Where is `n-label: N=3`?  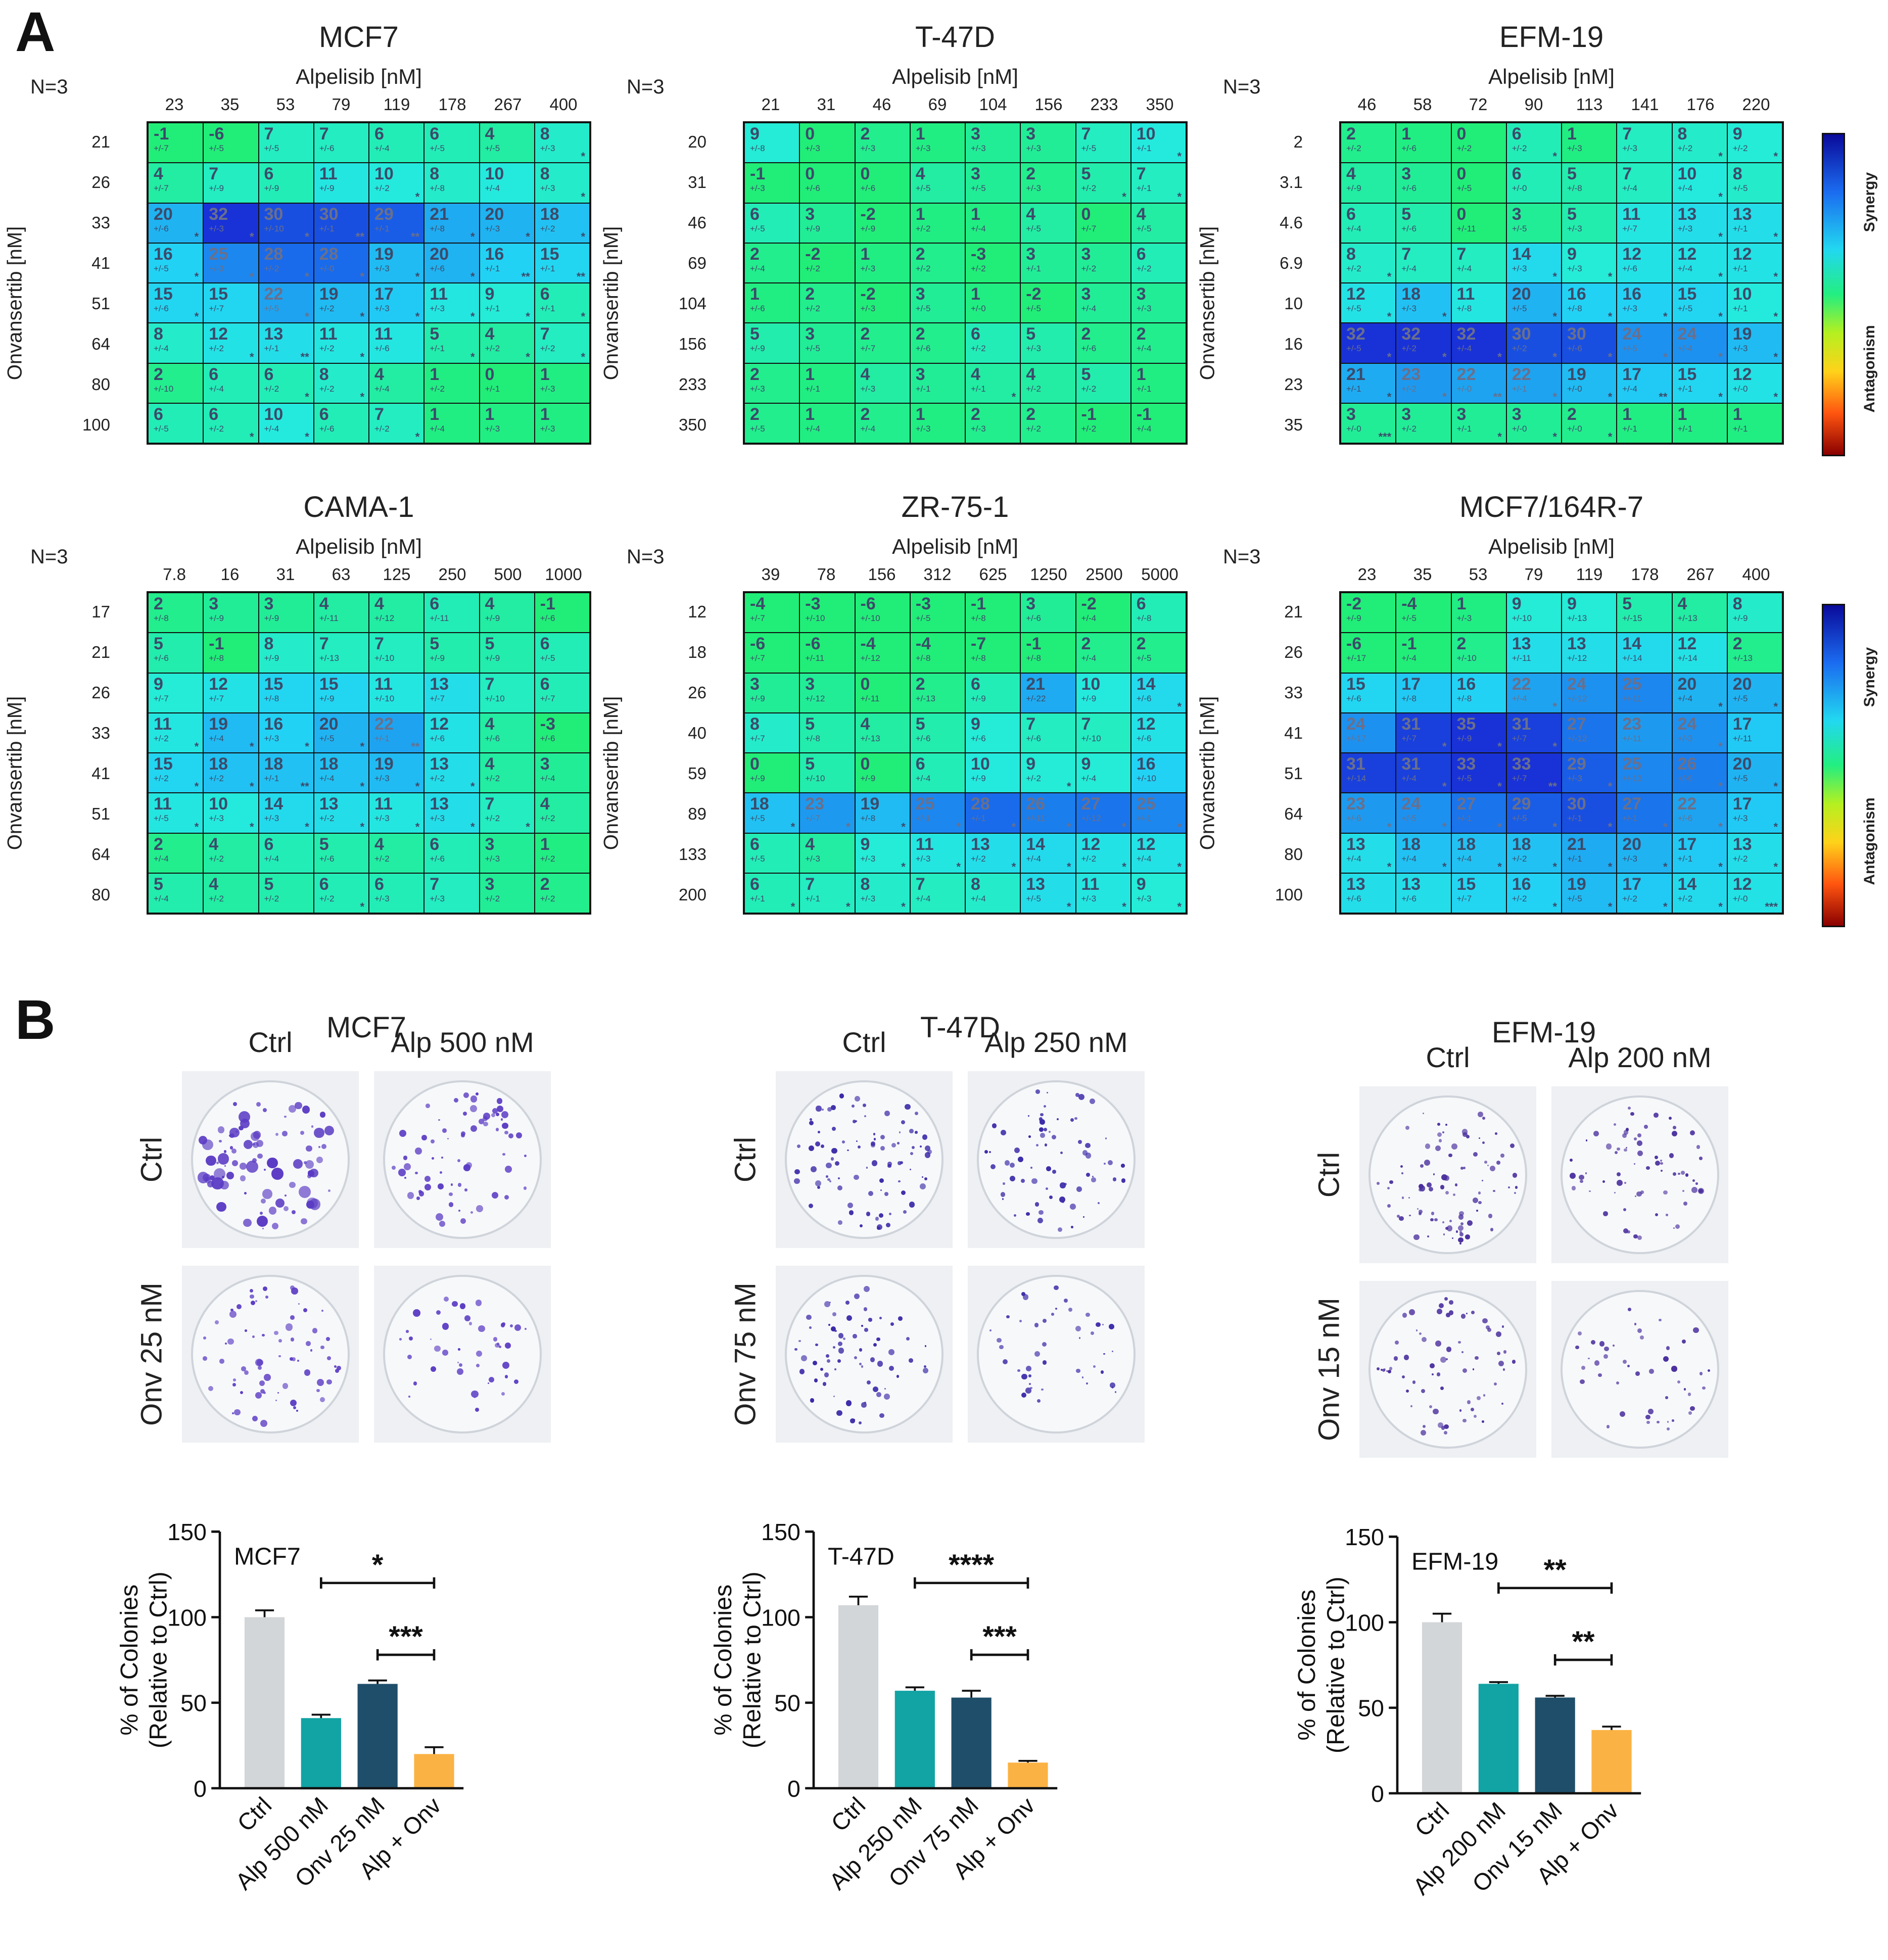
n-label: N=3 is located at coordinates (1242, 87).